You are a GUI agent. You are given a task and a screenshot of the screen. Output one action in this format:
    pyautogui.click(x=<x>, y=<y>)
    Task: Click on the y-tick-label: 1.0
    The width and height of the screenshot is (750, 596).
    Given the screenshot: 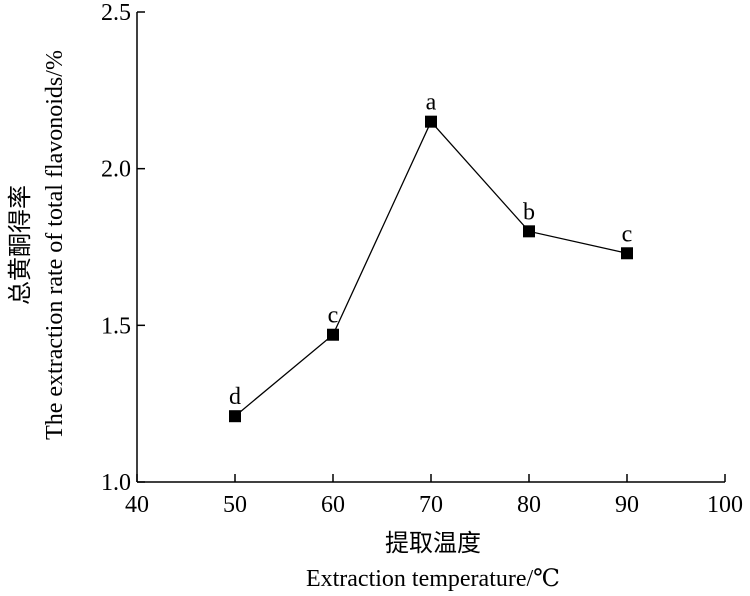 What is the action you would take?
    pyautogui.click(x=116, y=483)
    